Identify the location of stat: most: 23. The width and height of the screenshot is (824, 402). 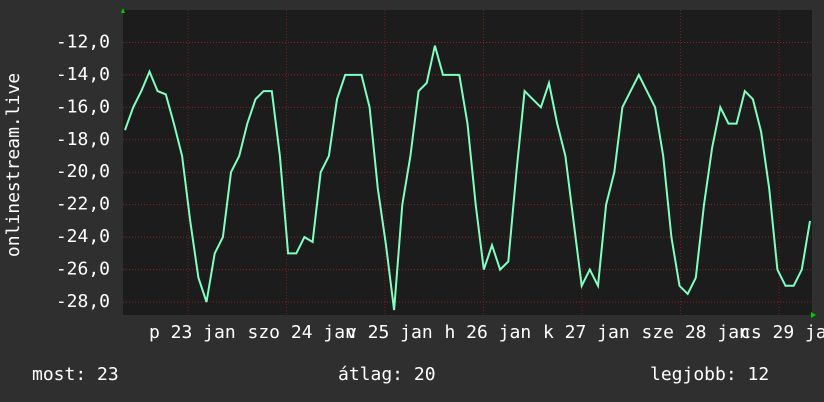
(75, 374).